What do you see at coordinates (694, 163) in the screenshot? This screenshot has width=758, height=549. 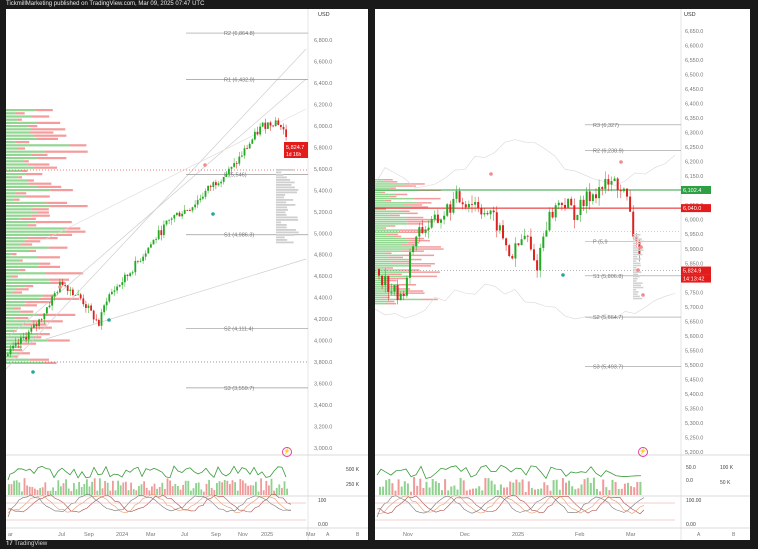 I see `right-price-tick: 6,200.0` at bounding box center [694, 163].